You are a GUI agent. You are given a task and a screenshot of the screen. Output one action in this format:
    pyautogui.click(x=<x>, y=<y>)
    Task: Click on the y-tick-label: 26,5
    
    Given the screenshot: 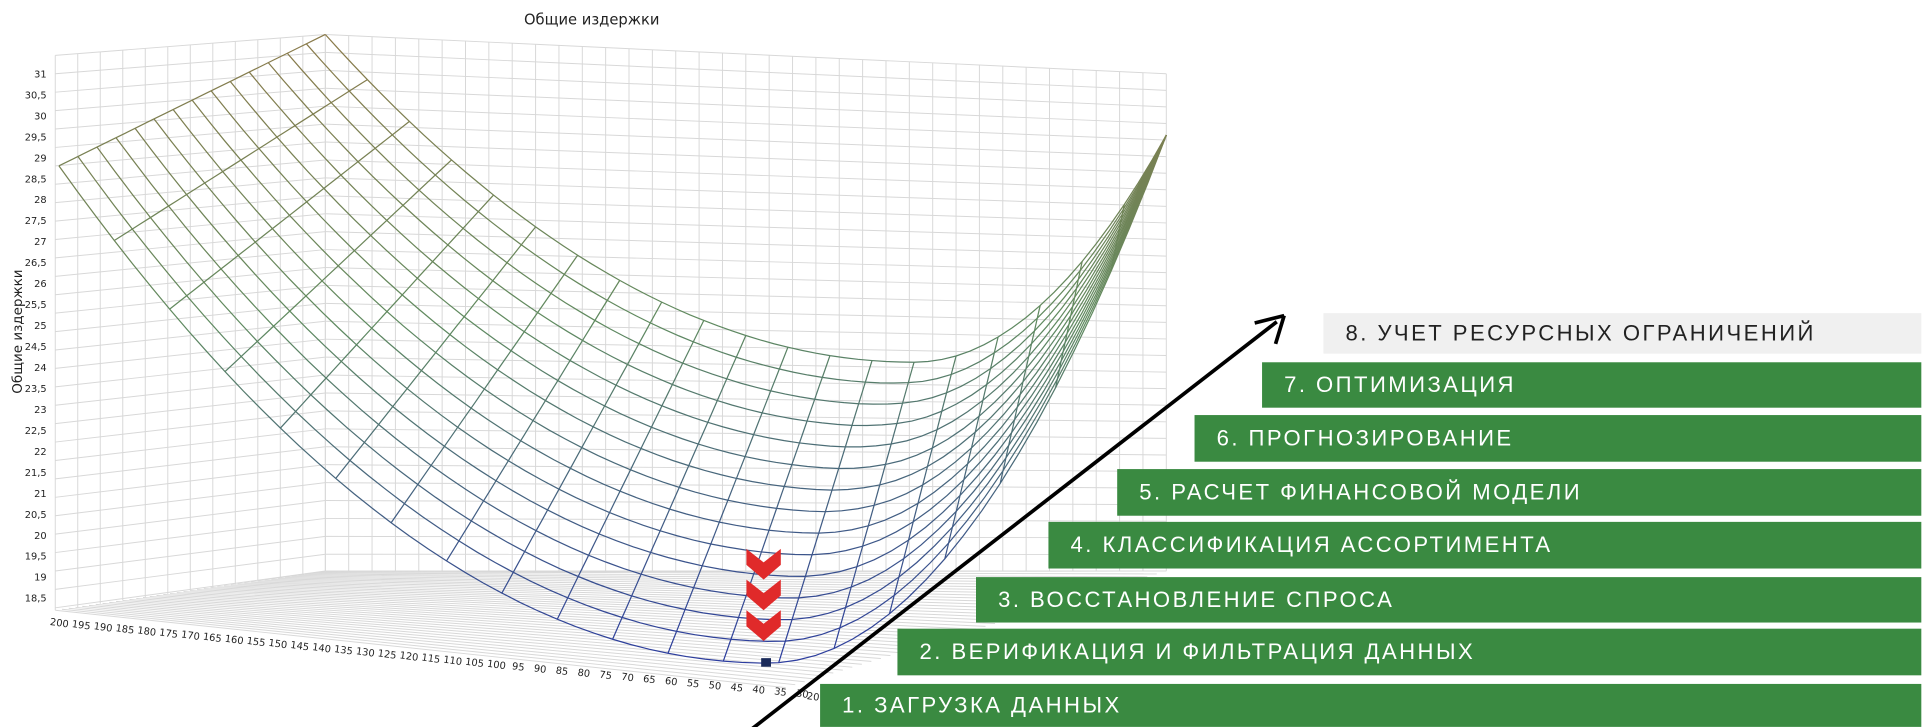 What is the action you would take?
    pyautogui.click(x=36, y=263)
    